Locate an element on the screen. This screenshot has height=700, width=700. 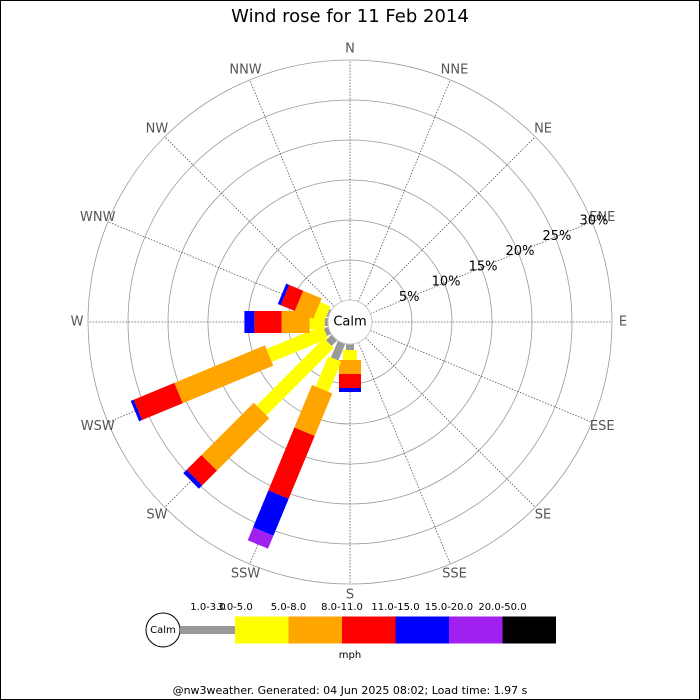
legend-calm-label: Calm is located at coordinates (163, 630).